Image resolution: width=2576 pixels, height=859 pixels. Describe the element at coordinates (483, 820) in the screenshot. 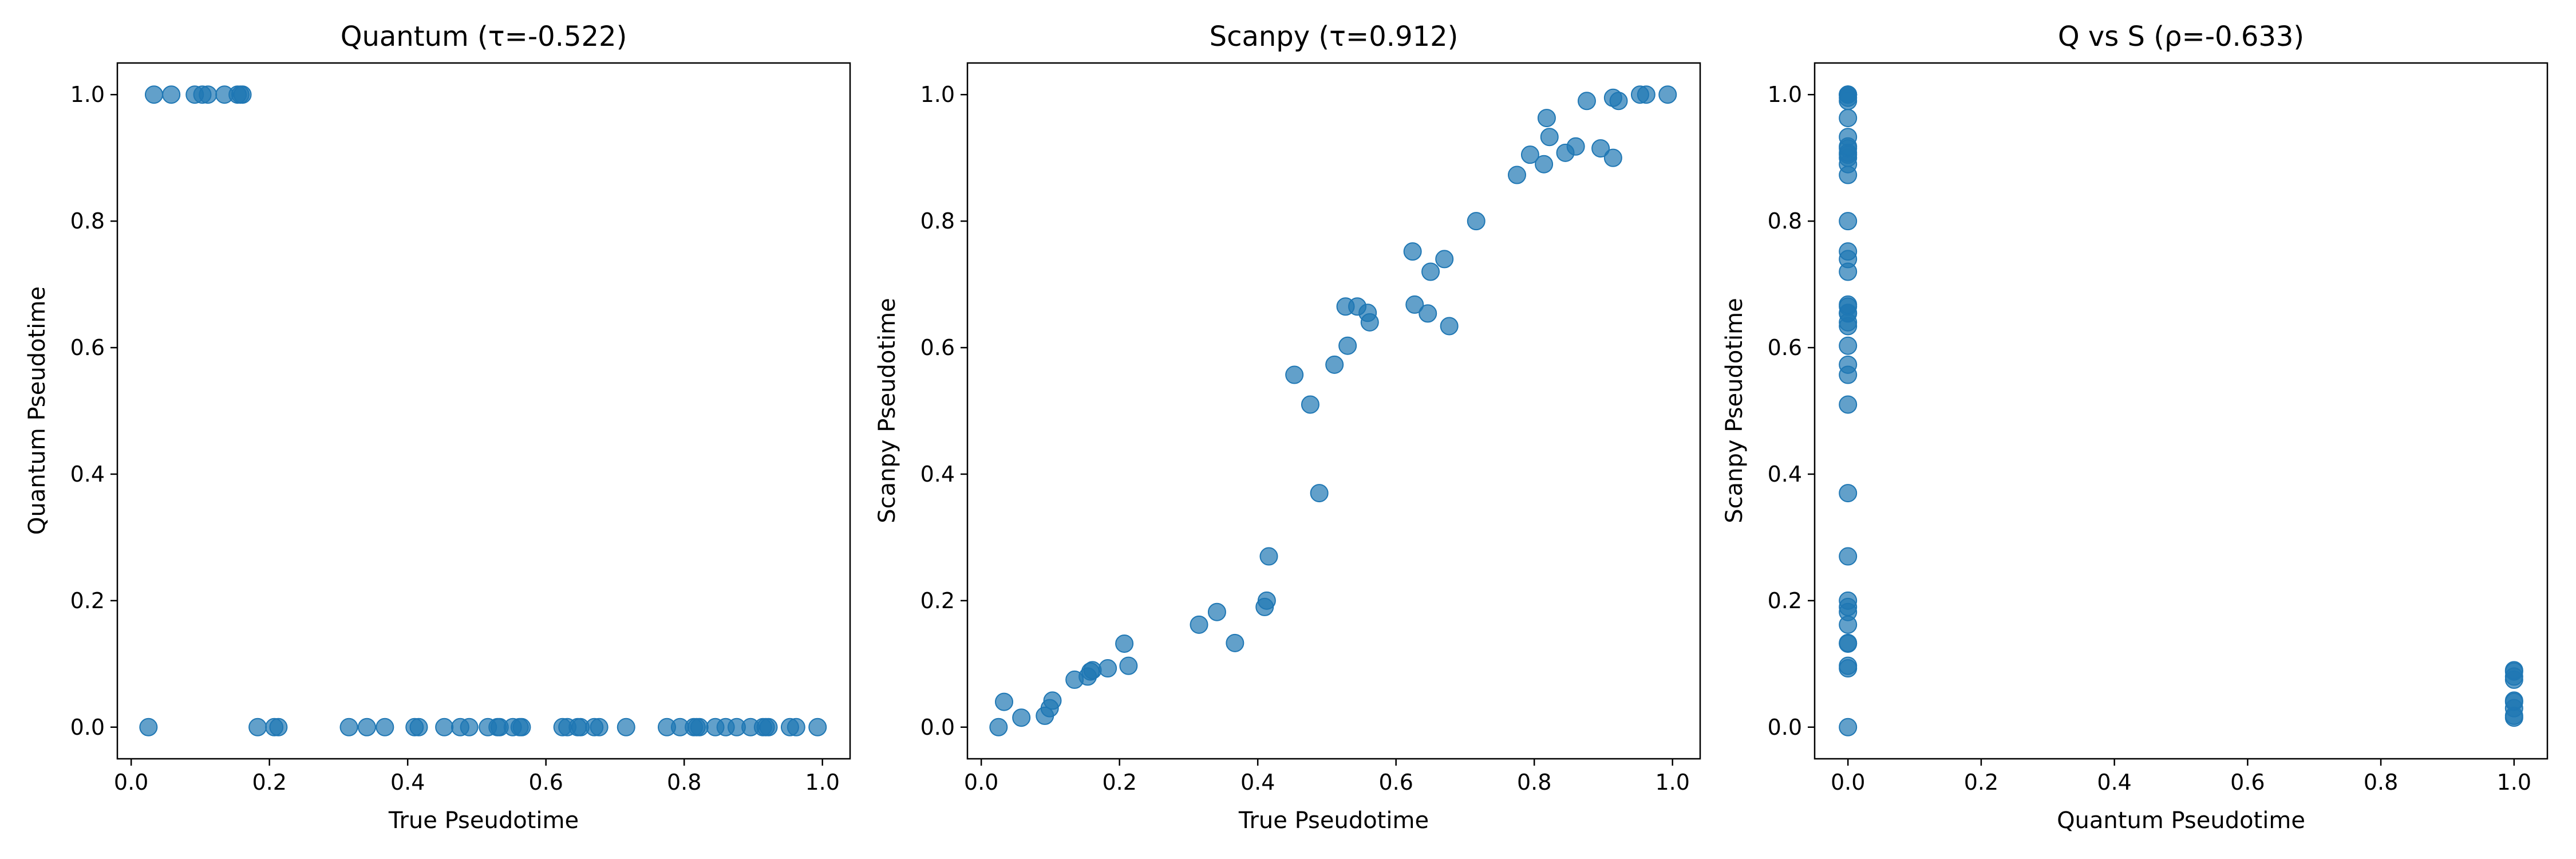

I see `panel-quantum-xlabel: True Pseudotime` at that location.